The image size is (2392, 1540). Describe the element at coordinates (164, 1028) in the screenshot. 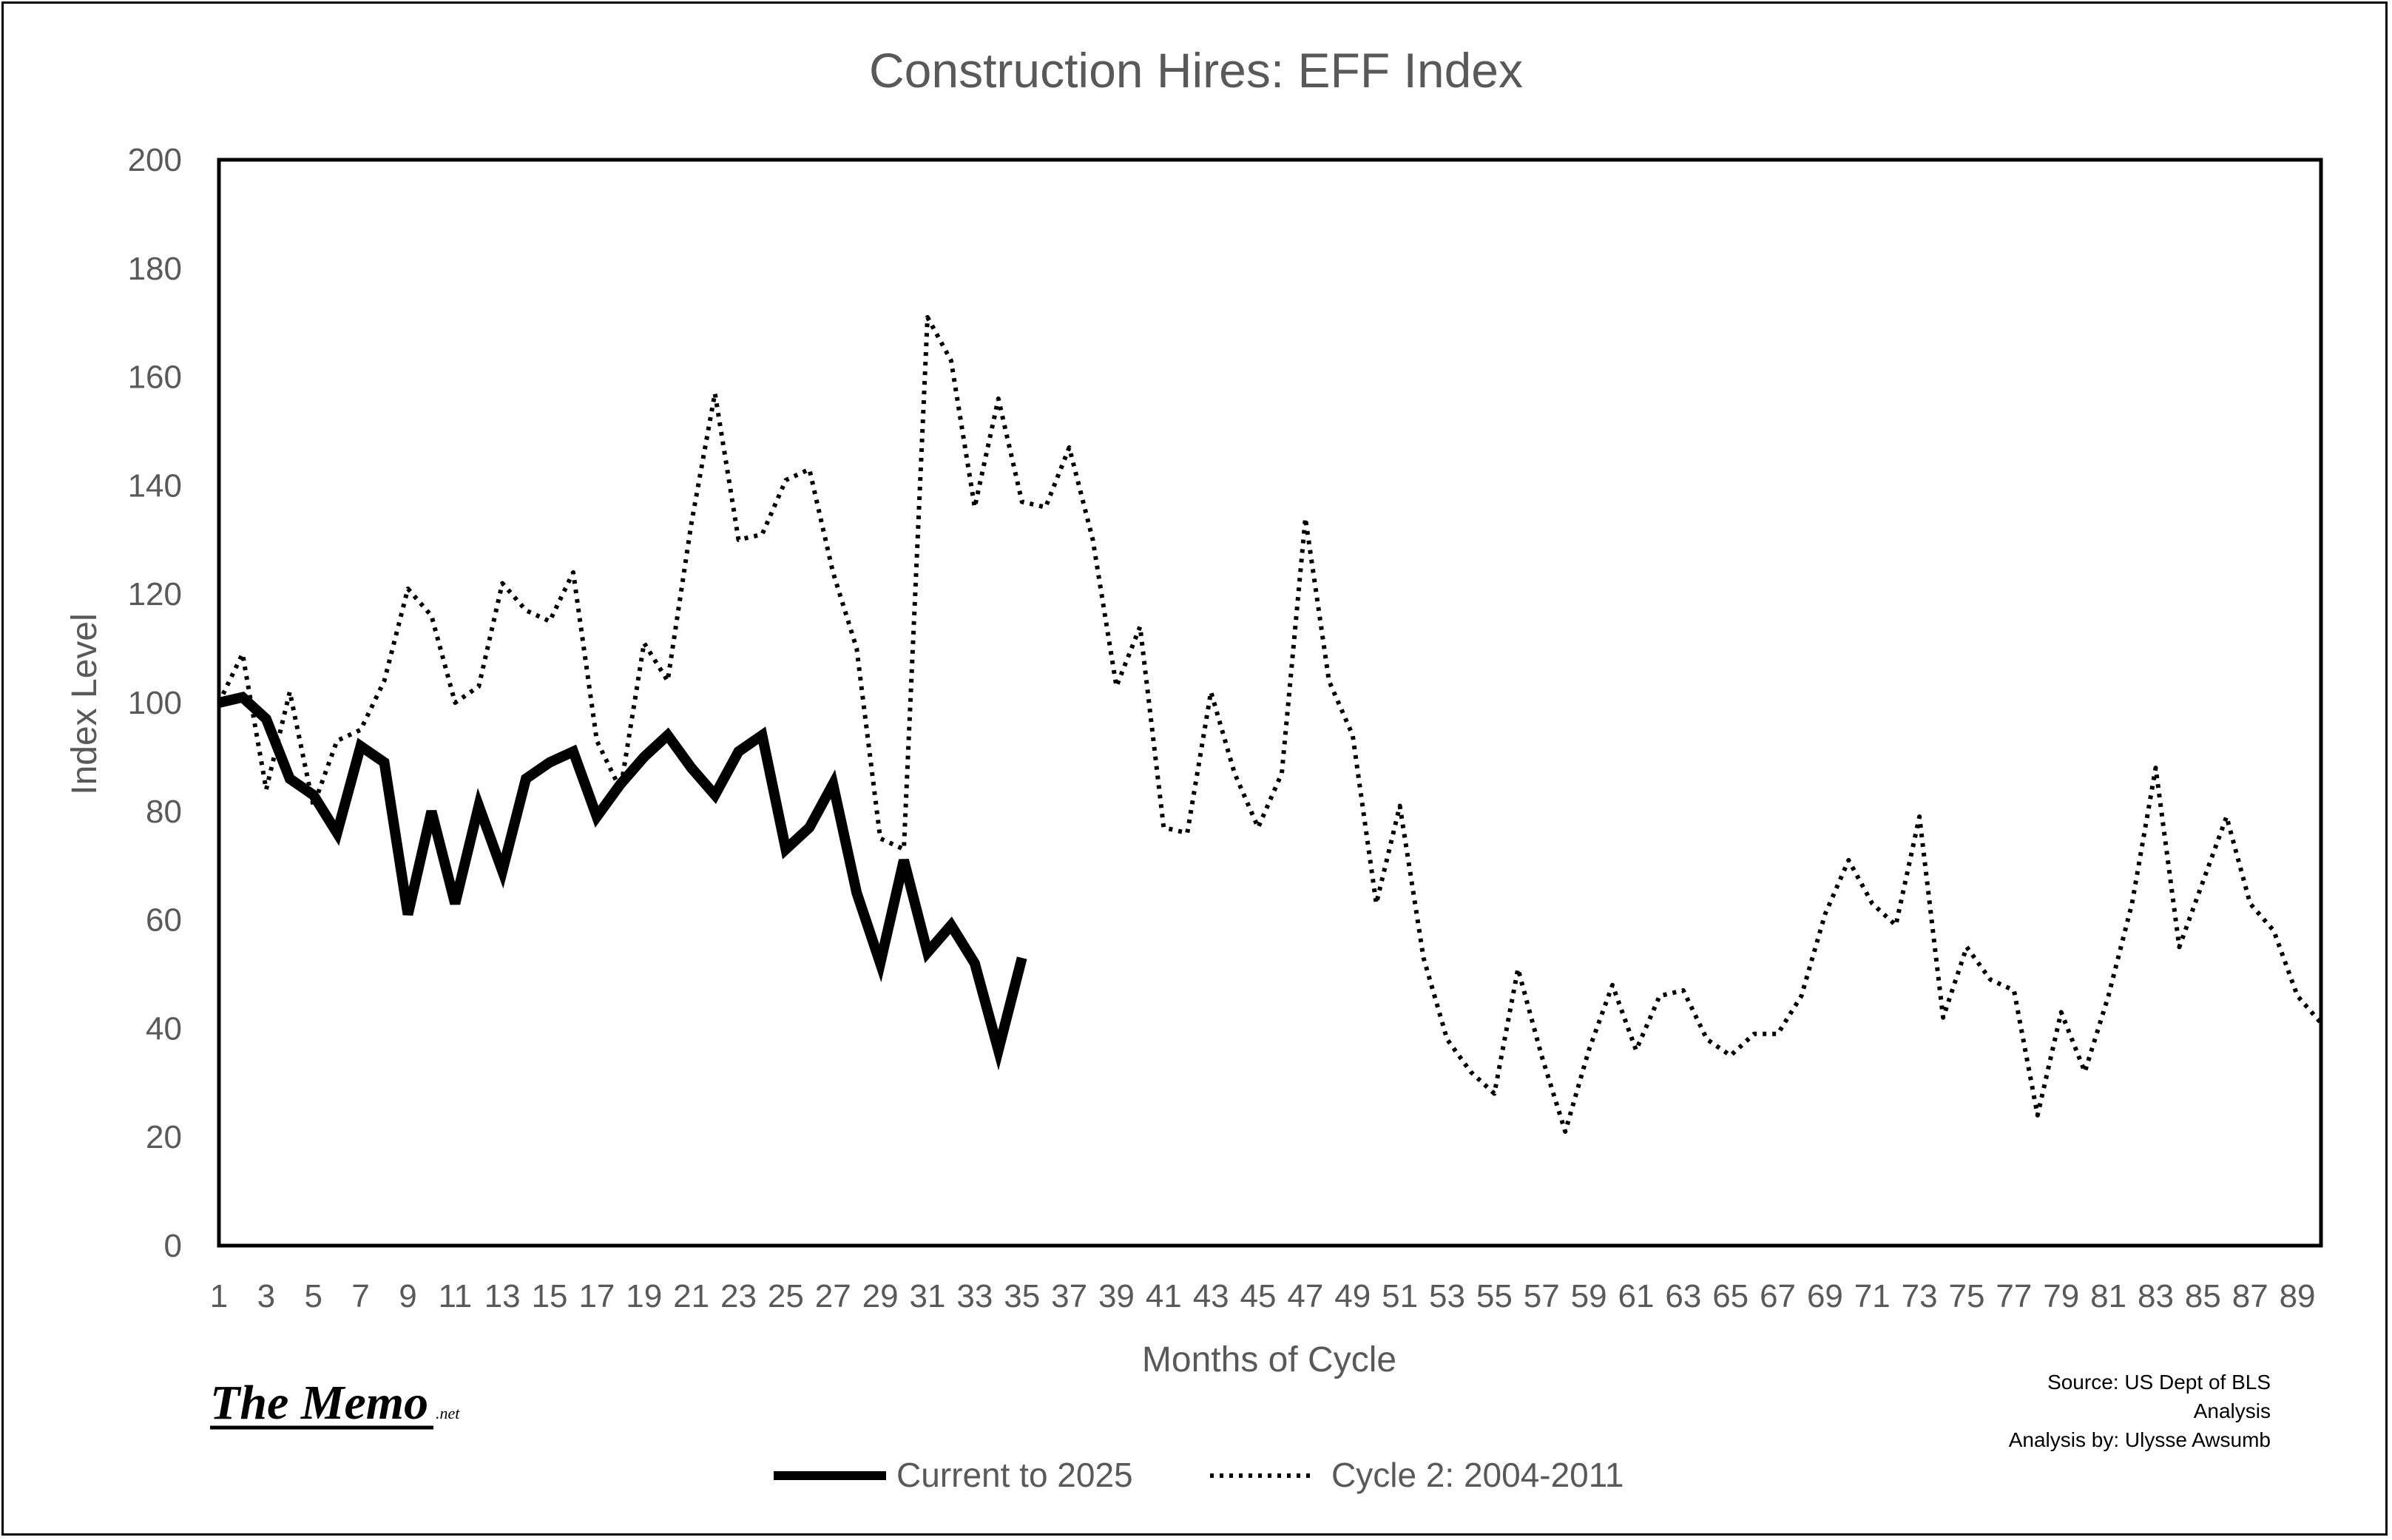

I see `y-tick-label: 40` at that location.